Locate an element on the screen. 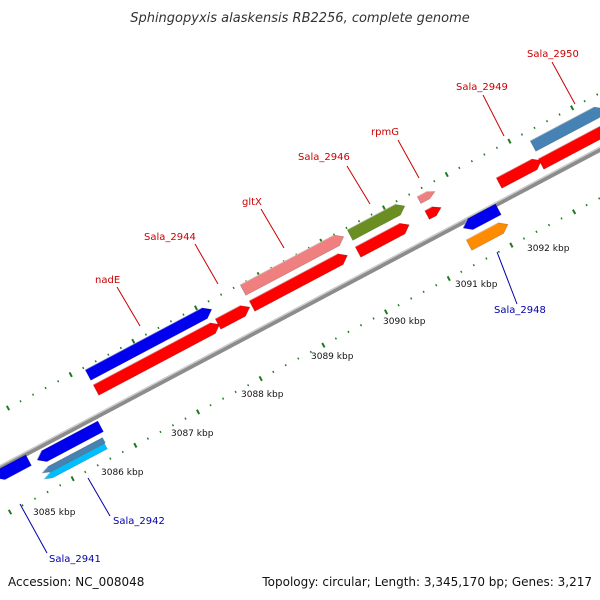  feature-nade-red is located at coordinates (156, 359).